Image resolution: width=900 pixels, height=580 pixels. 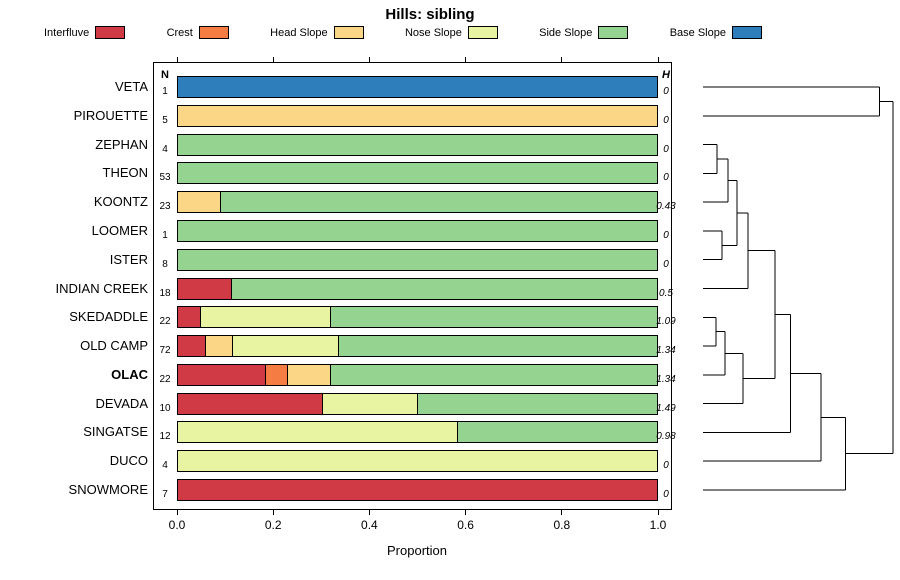 I want to click on x-tick-label: 1.0, so click(x=658, y=525).